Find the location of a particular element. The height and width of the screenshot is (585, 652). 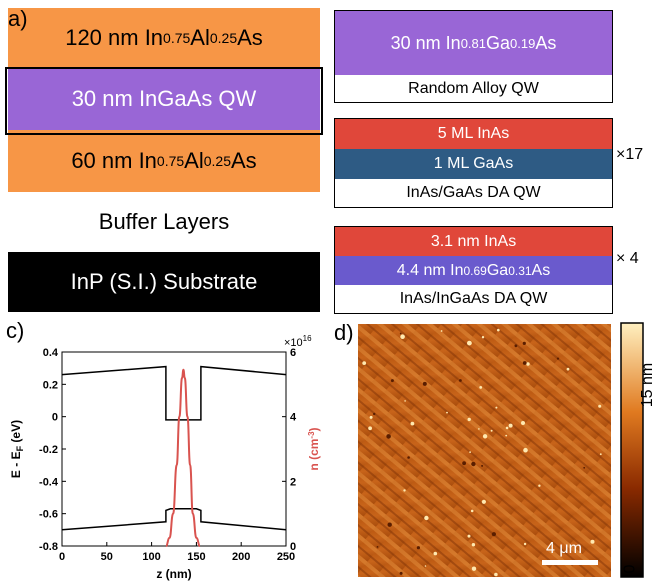

x-tick-label: 100 is located at coordinates (151, 557).